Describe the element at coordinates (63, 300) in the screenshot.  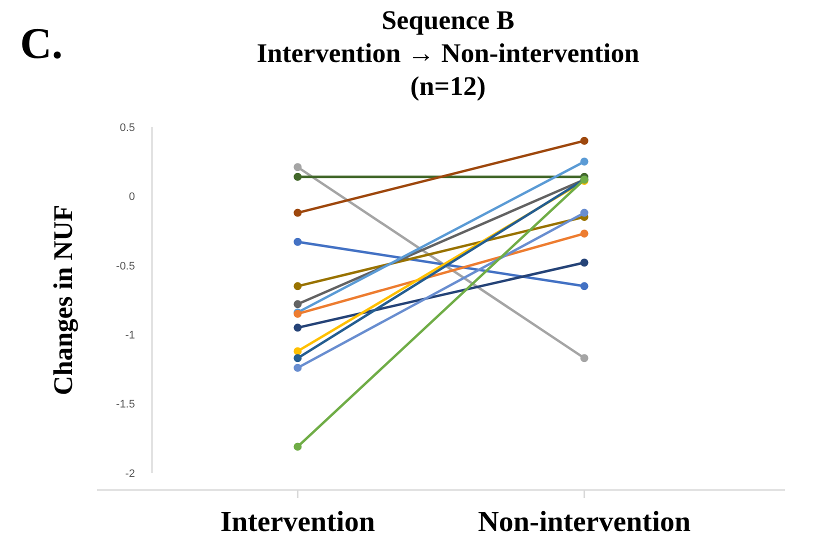
I see `y-axis-title: Changes in NUF` at that location.